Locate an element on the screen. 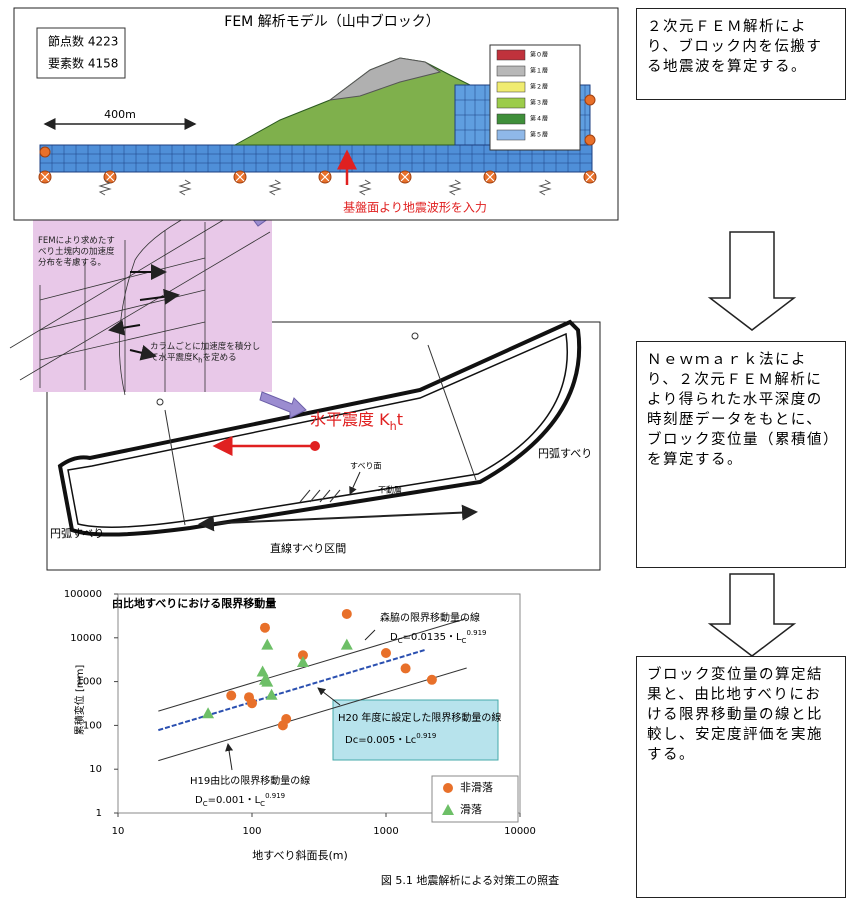 The height and width of the screenshot is (907, 861). slip-surface-line is located at coordinates (317, 430).